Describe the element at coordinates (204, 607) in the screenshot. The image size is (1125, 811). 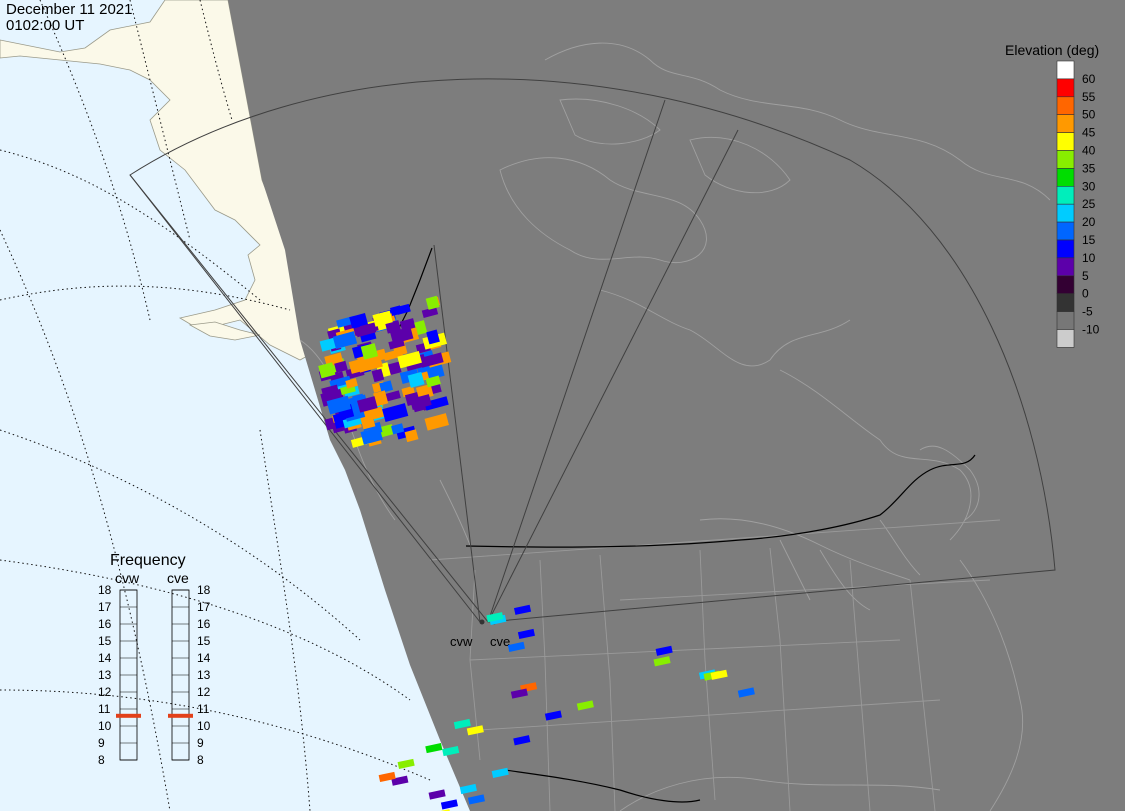
I see `frequency-tick-label: 17` at that location.